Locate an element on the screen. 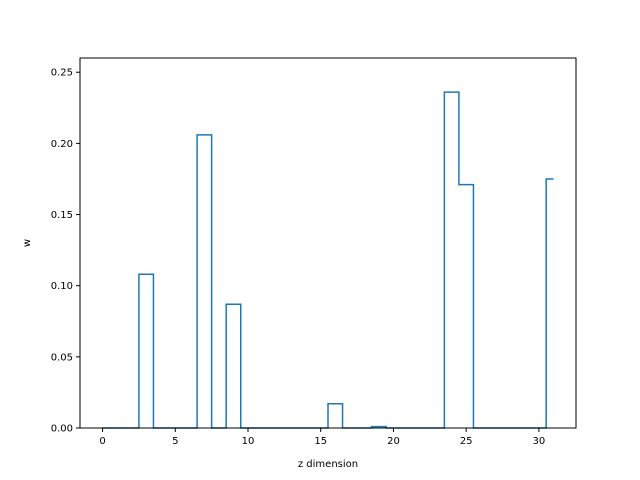 The width and height of the screenshot is (640, 480). x-ticks: 0 5 10 15 20 25 30 is located at coordinates (322, 437).